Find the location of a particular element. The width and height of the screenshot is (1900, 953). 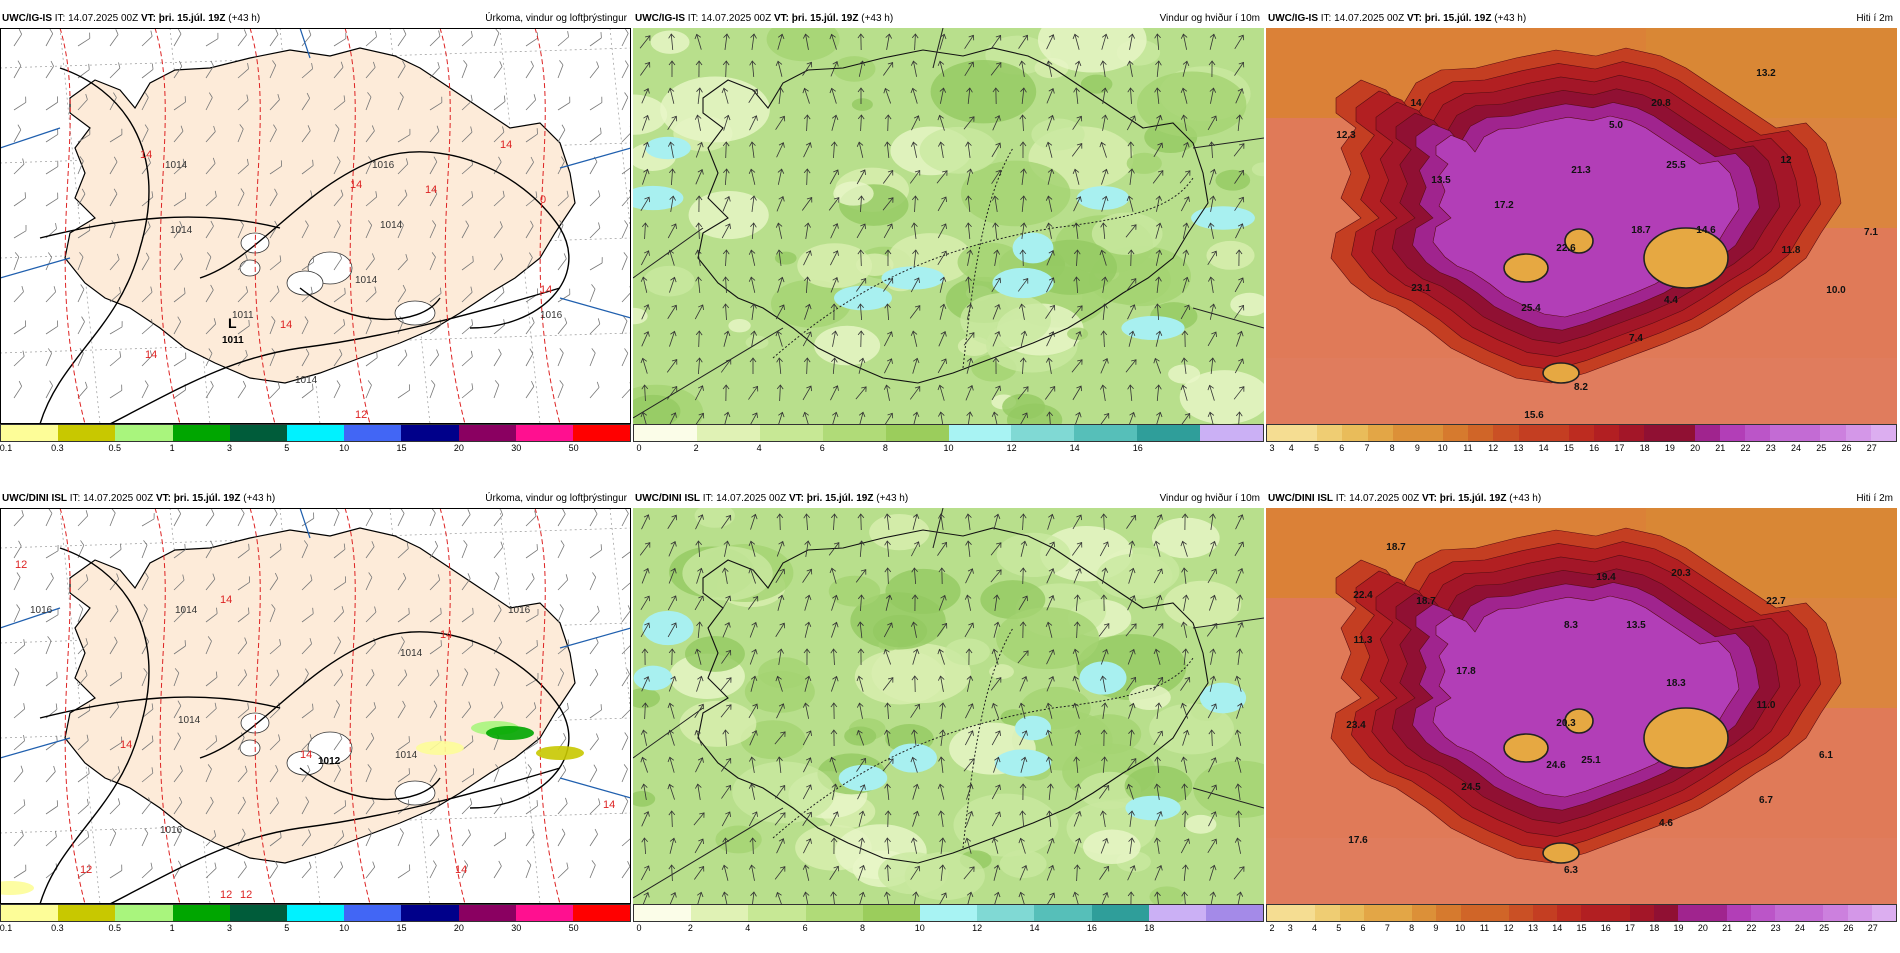

legend-tick-label: 23 is located at coordinates (1776, 928).